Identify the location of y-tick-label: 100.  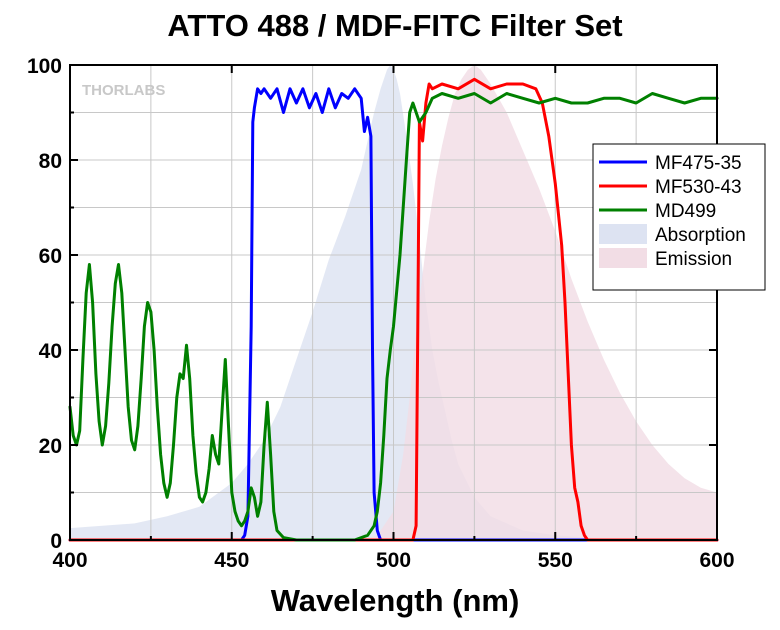
(44, 66).